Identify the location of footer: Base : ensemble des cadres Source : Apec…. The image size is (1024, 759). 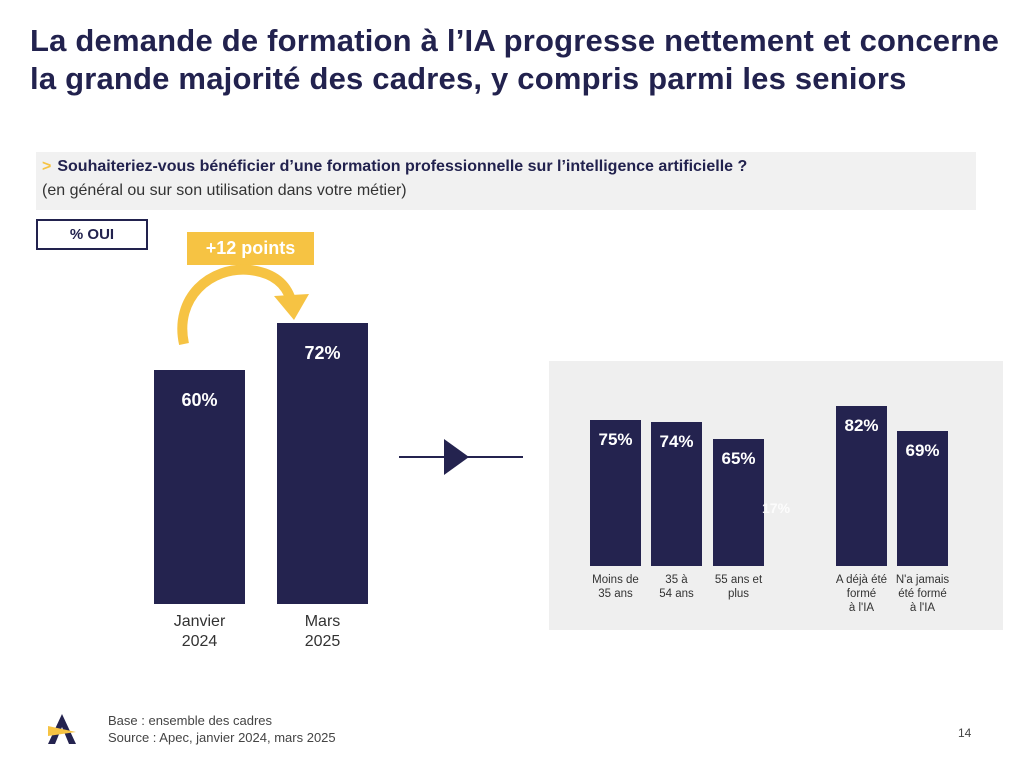
(222, 729).